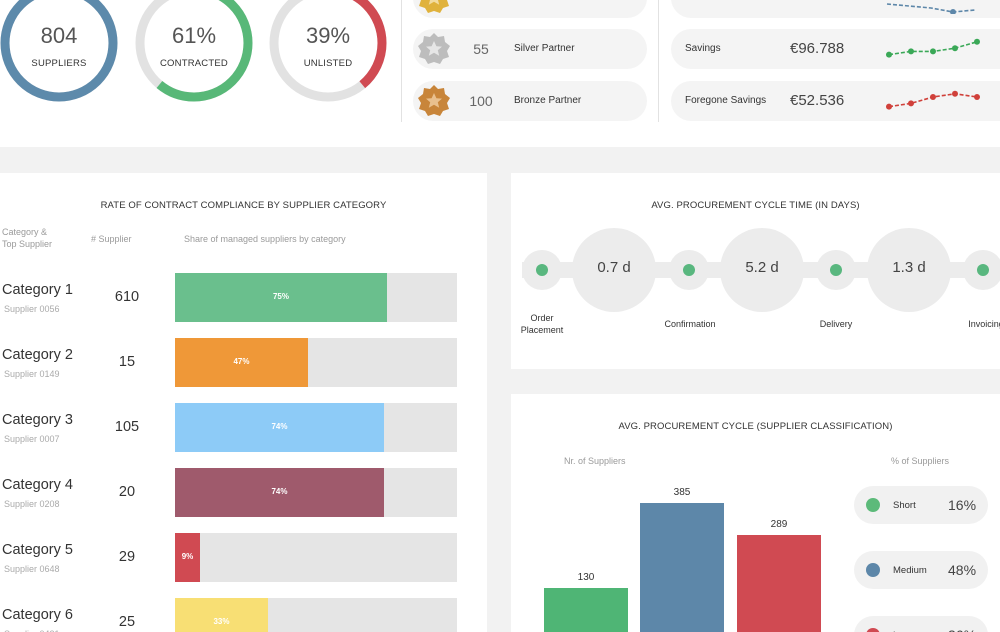 The height and width of the screenshot is (632, 1000). I want to click on partner-row-bronze: 100 Bronze Partner, so click(530, 101).